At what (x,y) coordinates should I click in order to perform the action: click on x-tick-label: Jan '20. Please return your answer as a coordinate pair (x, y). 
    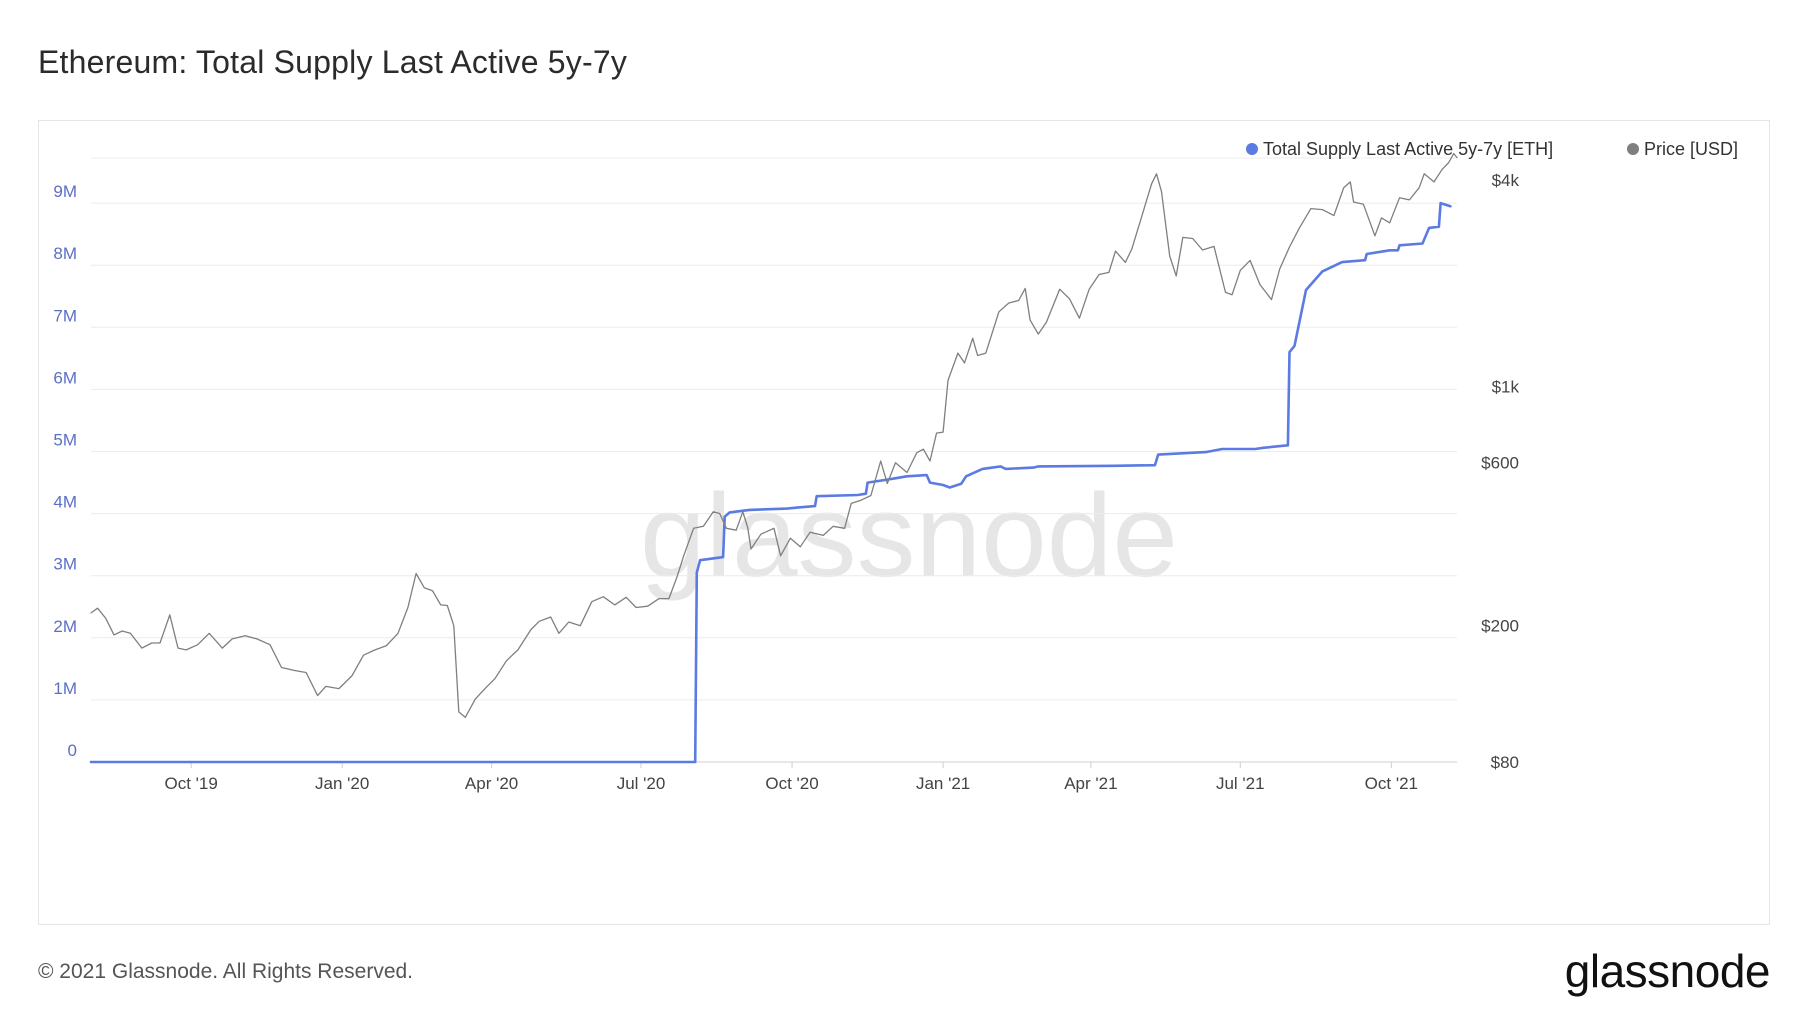
    Looking at the image, I should click on (342, 783).